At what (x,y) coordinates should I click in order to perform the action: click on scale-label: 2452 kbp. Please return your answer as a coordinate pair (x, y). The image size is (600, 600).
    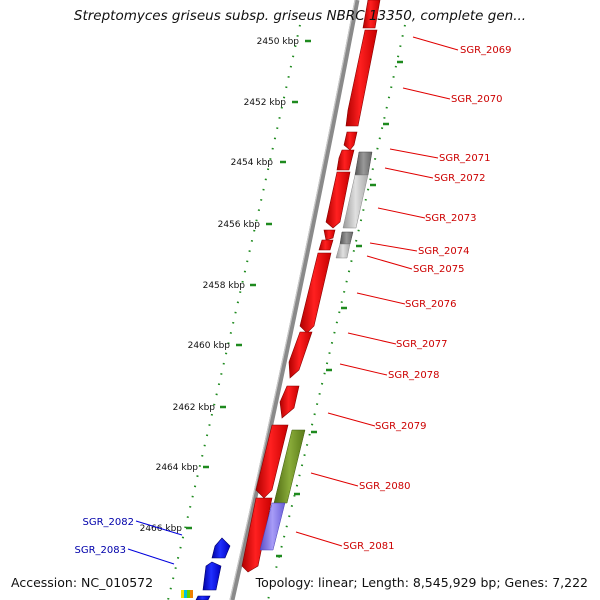
    Looking at the image, I should click on (265, 103).